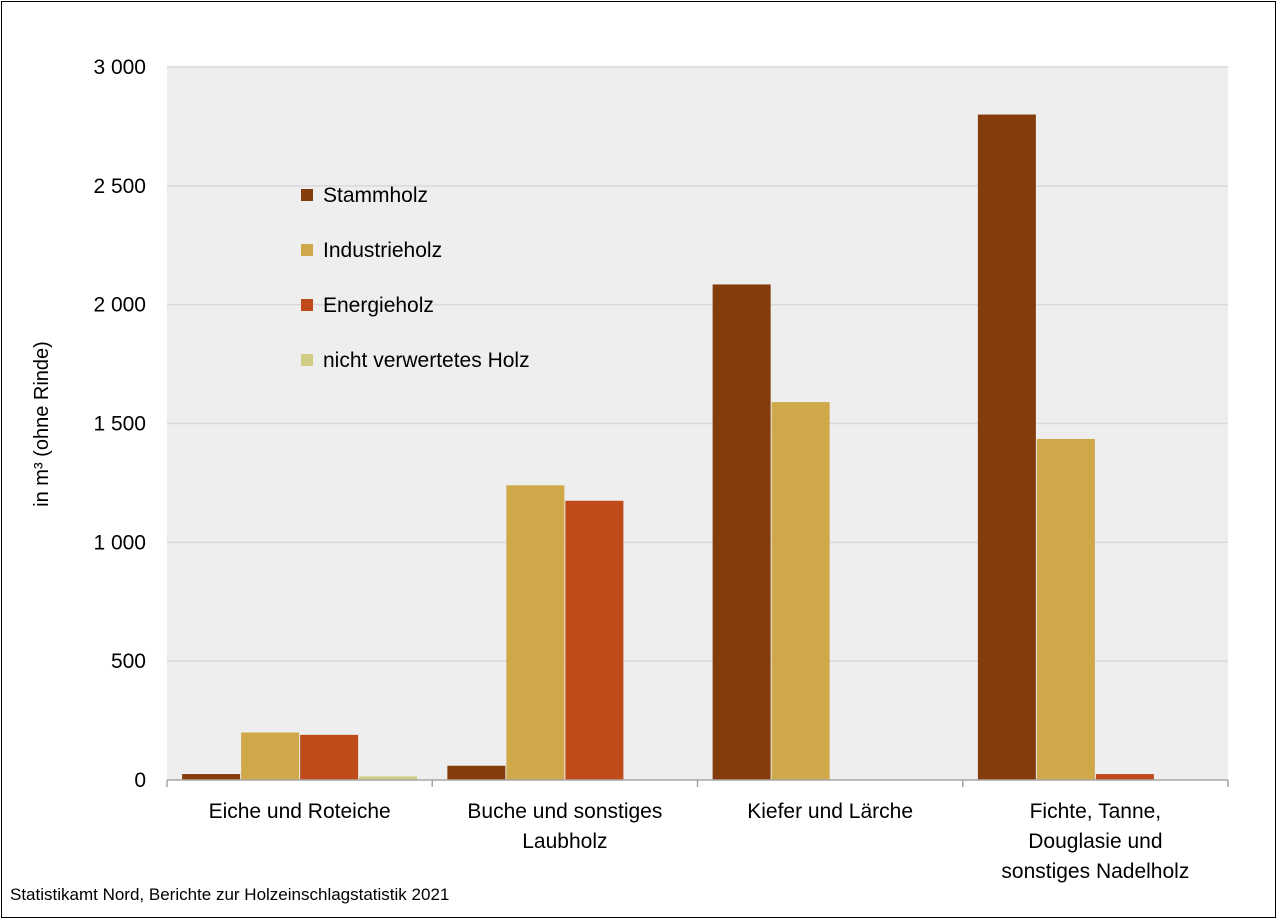 Image resolution: width=1279 pixels, height=921 pixels. Describe the element at coordinates (128, 661) in the screenshot. I see `y-tick-label: 500` at that location.